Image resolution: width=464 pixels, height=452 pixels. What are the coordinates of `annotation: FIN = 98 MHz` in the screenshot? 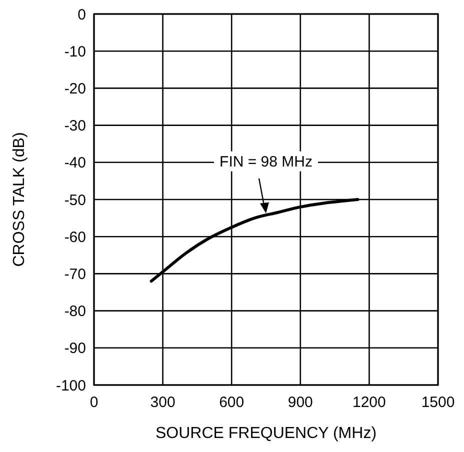 It's located at (266, 162).